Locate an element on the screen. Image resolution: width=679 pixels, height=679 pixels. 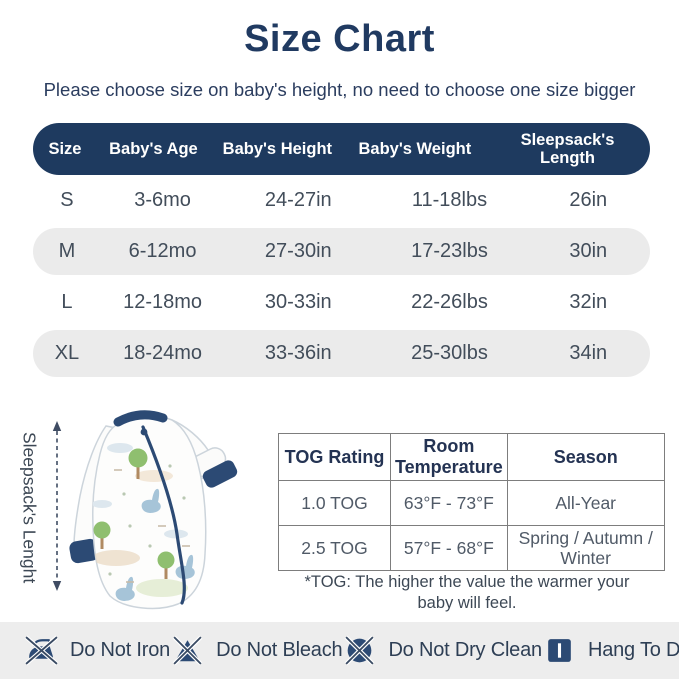
sleepsack-illustration is located at coordinates (153, 510).